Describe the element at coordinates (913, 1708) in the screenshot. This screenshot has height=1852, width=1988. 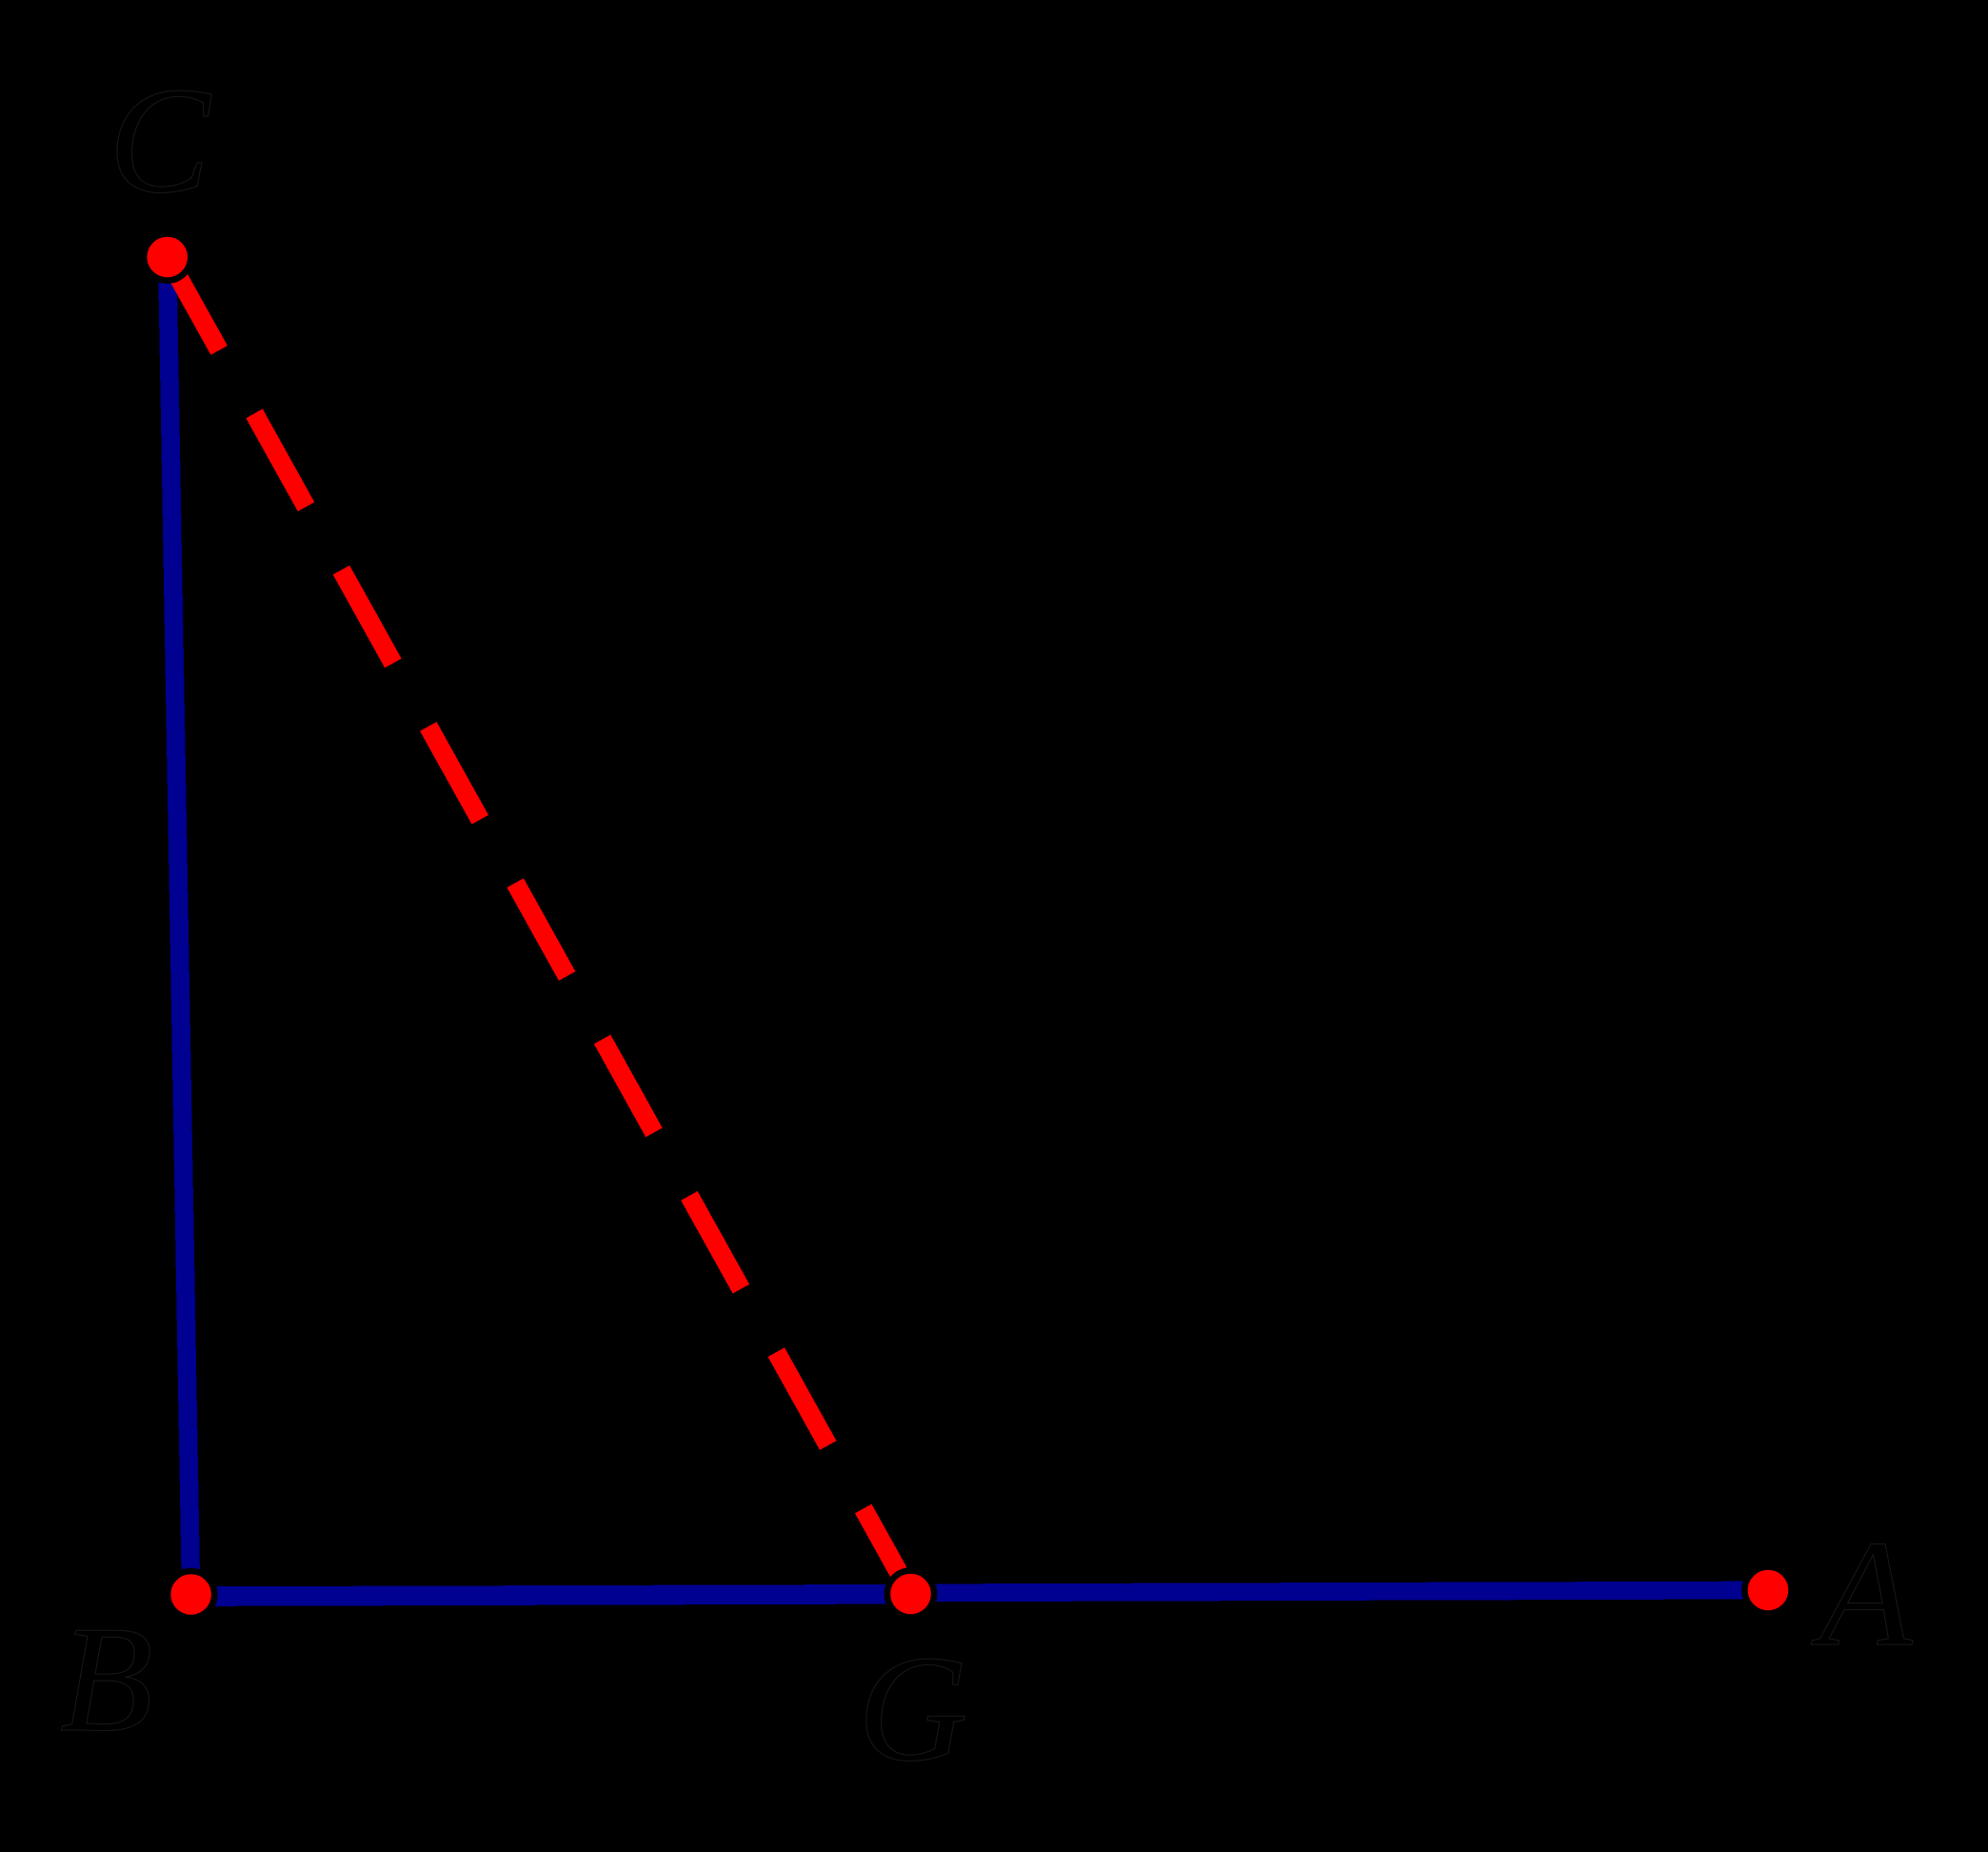
I see `svg-text: G` at that location.